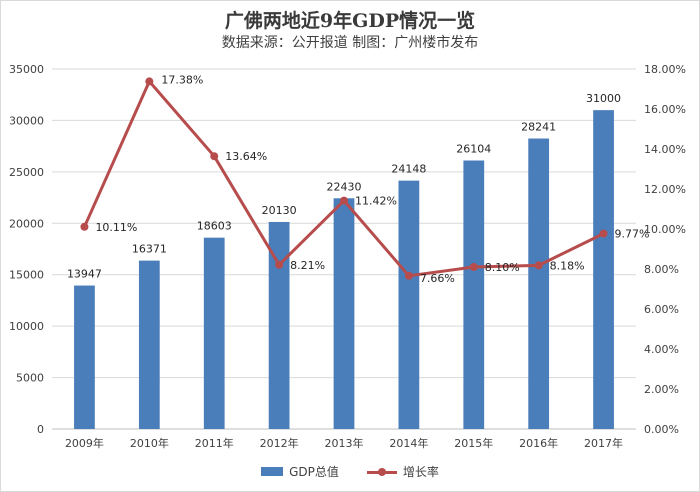 This screenshot has width=700, height=492. What do you see at coordinates (279, 210) in the screenshot?
I see `bar-data-label: 20130` at bounding box center [279, 210].